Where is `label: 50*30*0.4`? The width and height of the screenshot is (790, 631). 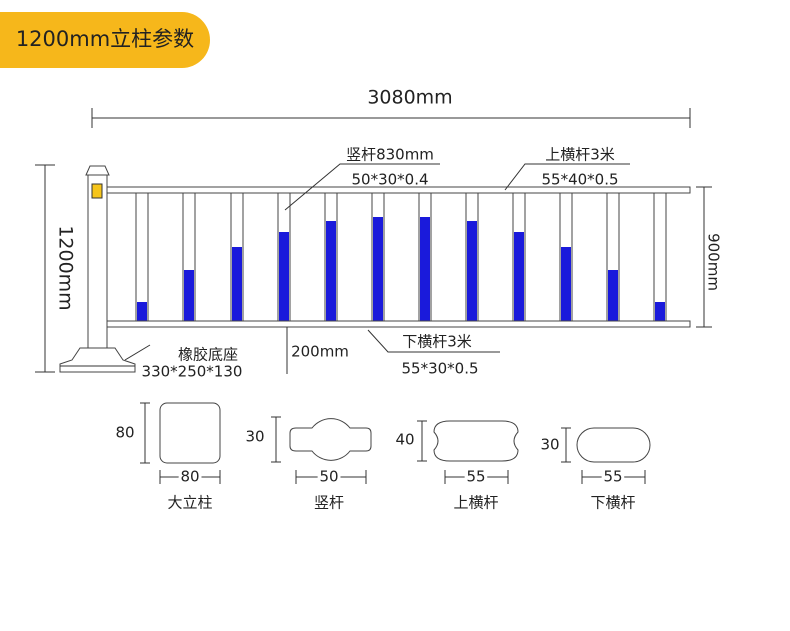
label: 50*30*0.4 is located at coordinates (389, 180).